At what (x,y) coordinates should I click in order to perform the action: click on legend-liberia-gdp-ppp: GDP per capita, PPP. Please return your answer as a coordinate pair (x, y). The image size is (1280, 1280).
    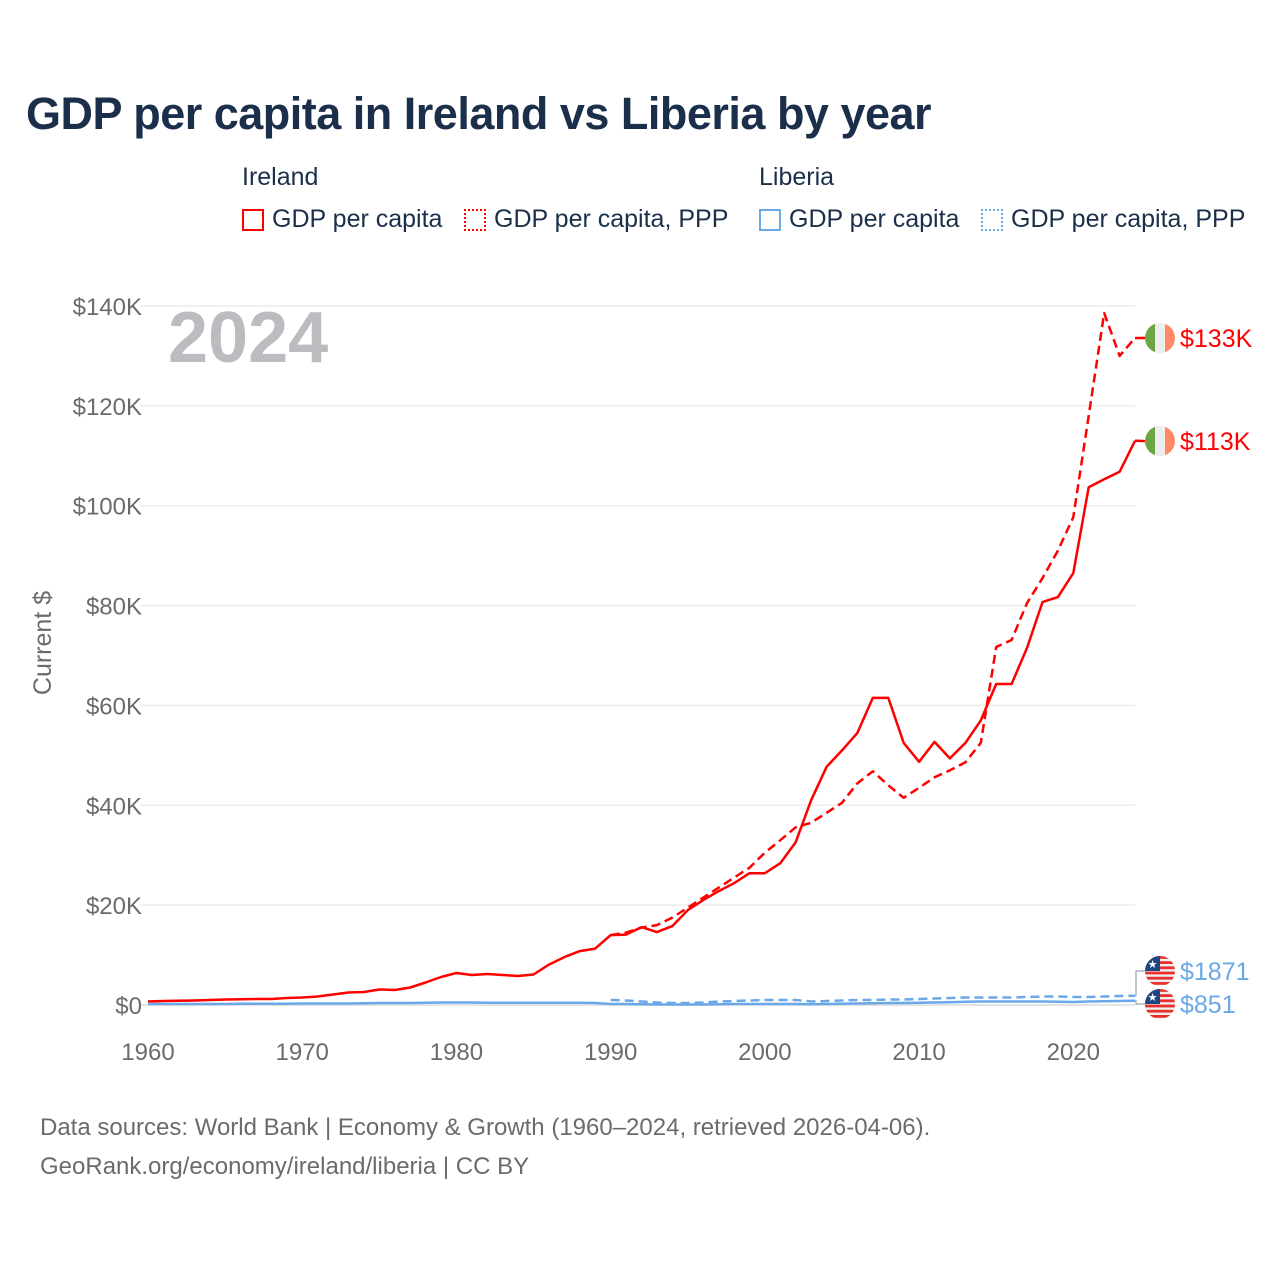
    Looking at the image, I should click on (1113, 219).